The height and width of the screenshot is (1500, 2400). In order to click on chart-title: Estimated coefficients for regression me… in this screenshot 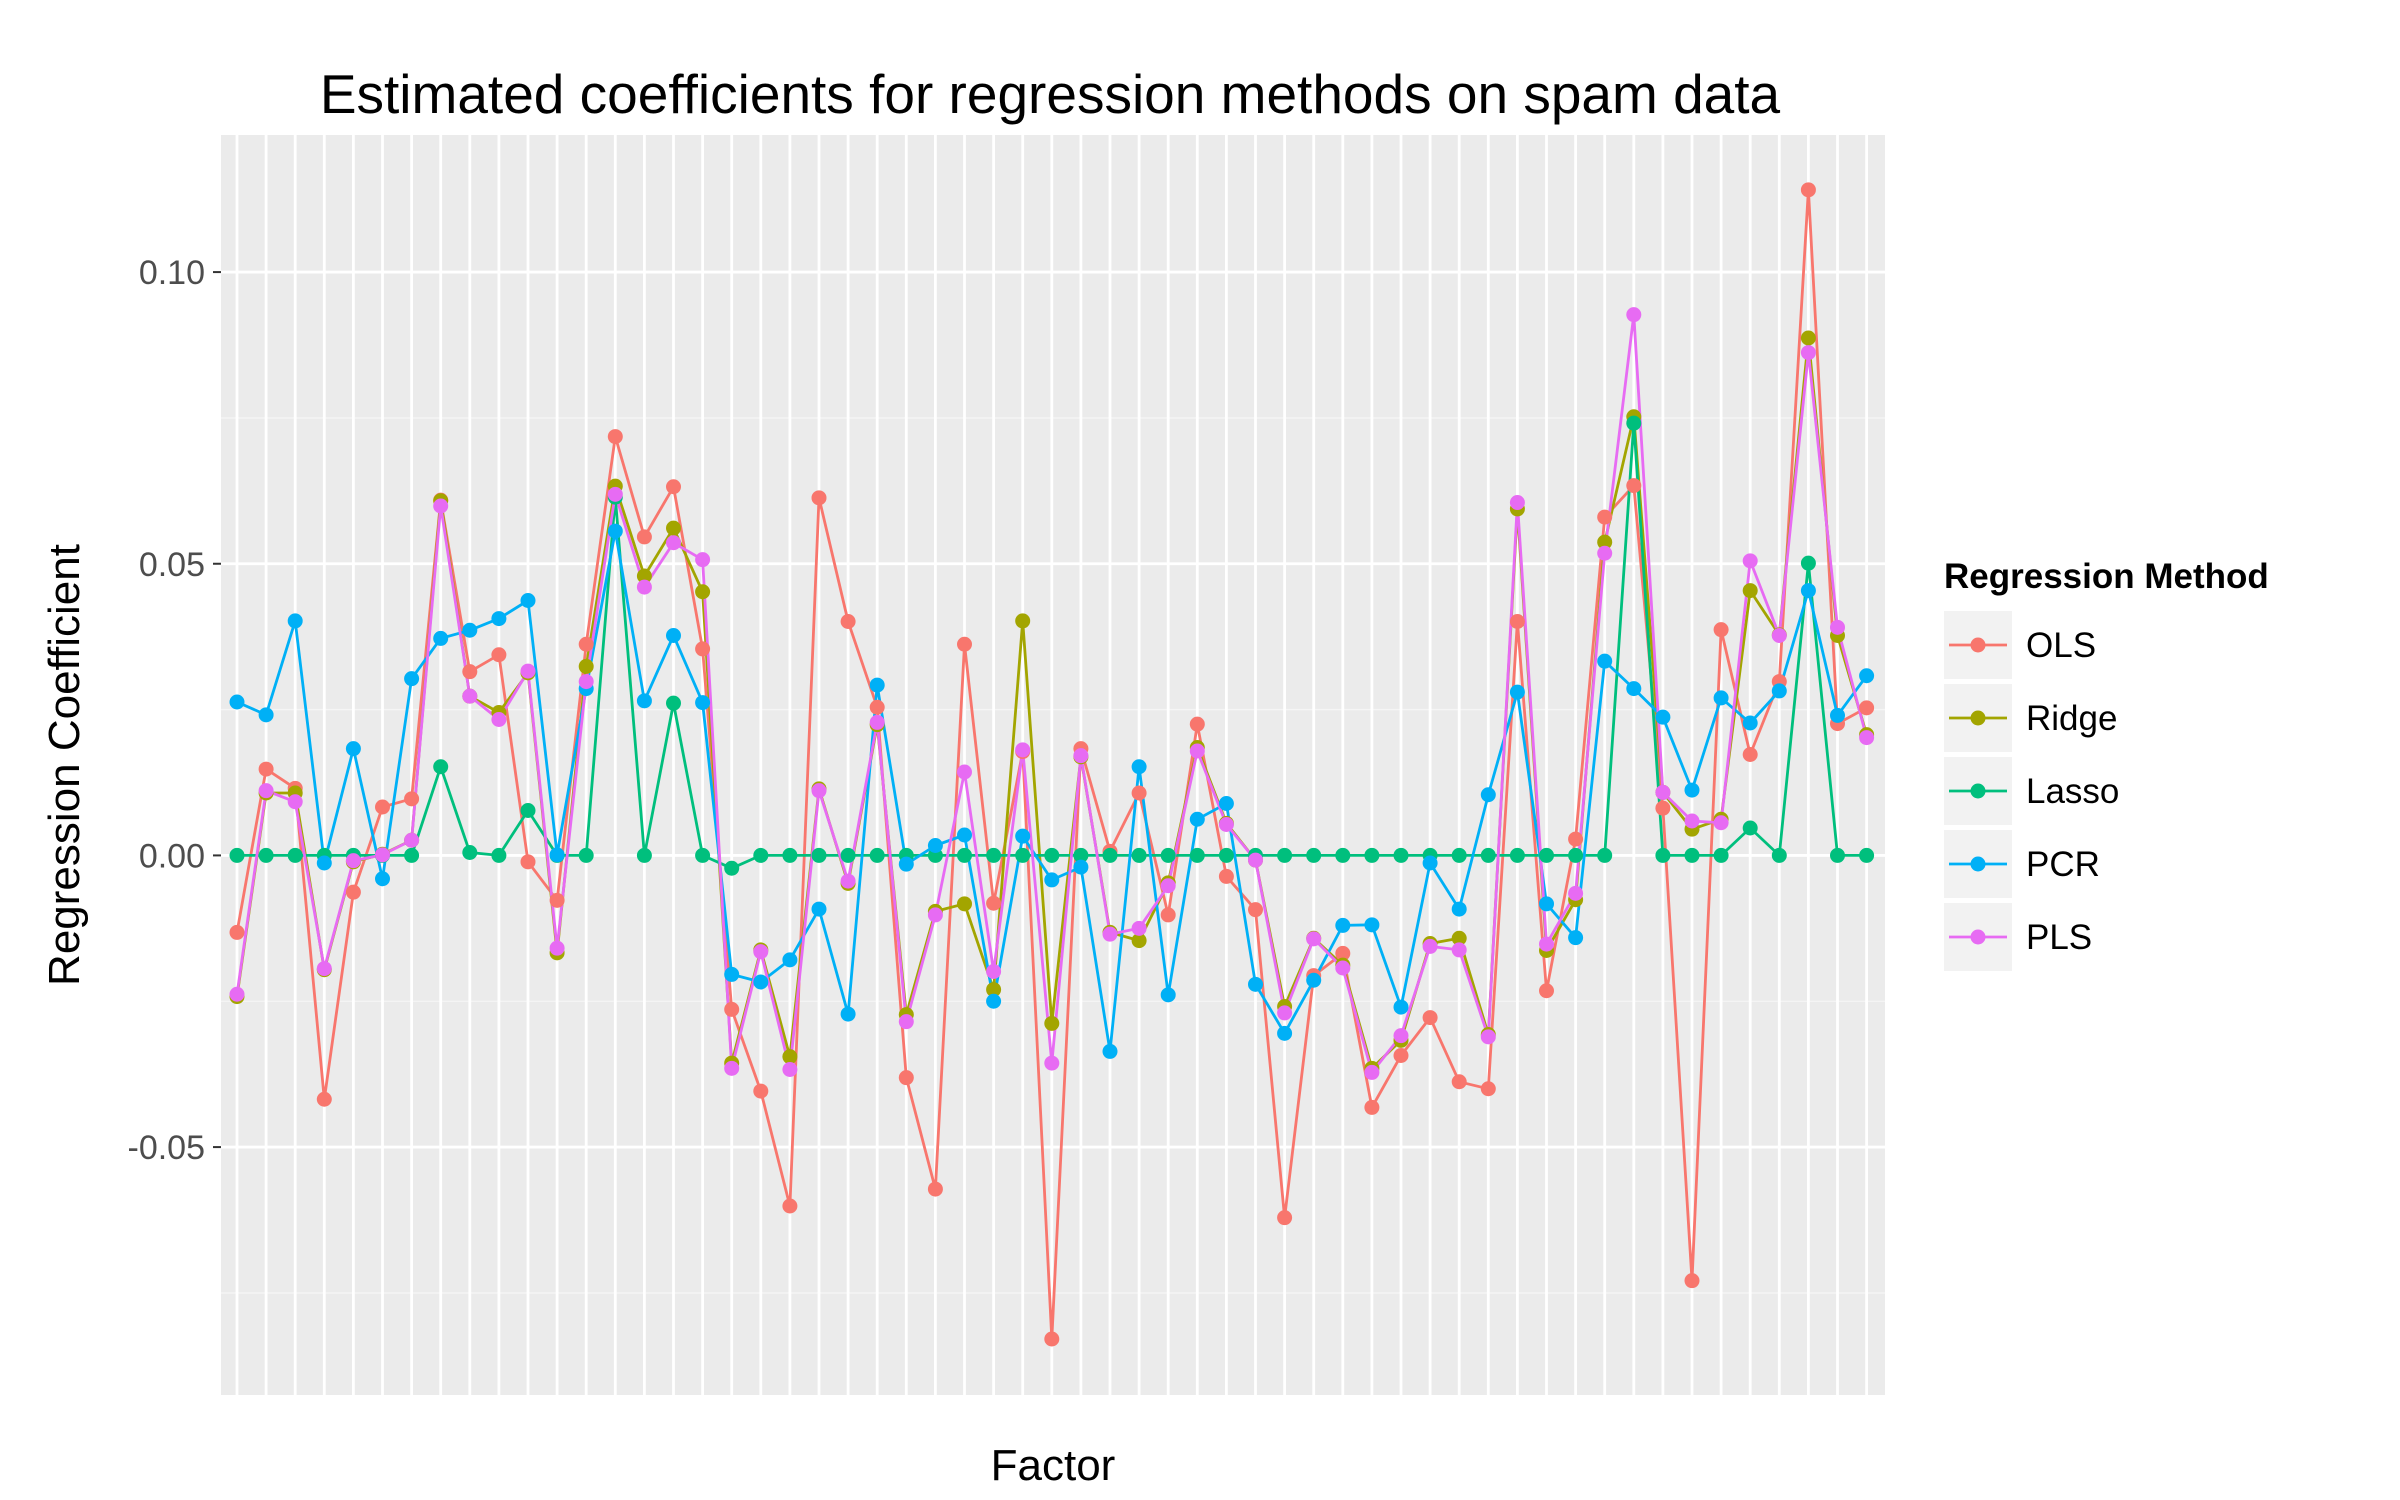, I will do `click(1050, 94)`.